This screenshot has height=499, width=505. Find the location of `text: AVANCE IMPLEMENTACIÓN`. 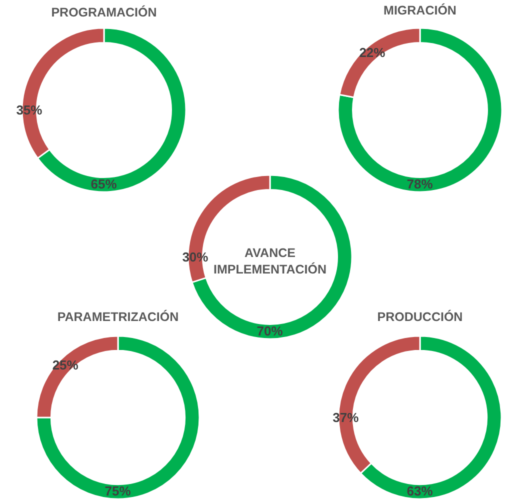

text: AVANCE IMPLEMENTACIÓN is located at coordinates (270, 261).